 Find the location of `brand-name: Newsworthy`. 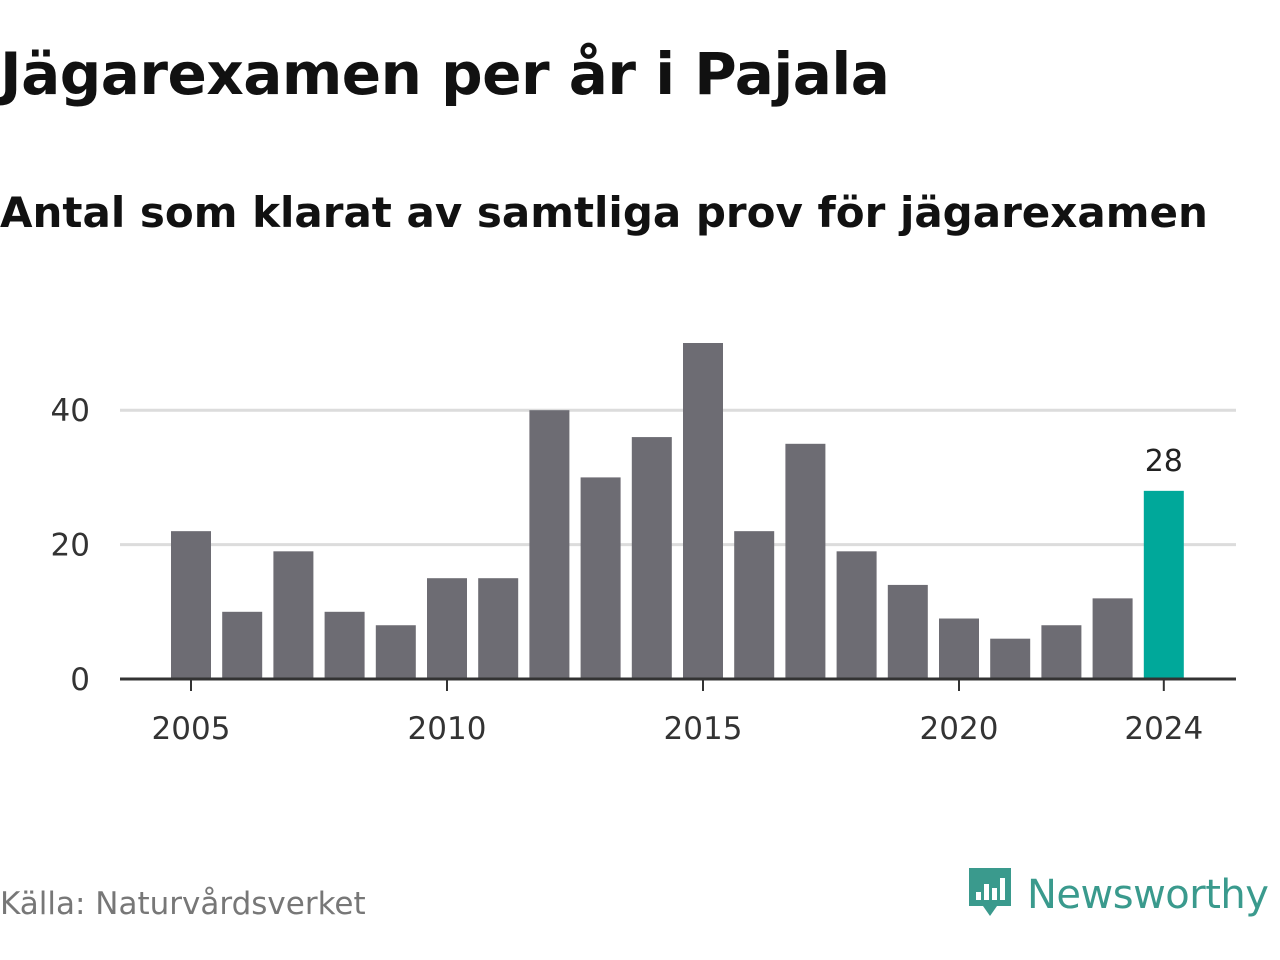

brand-name: Newsworthy is located at coordinates (1148, 895).